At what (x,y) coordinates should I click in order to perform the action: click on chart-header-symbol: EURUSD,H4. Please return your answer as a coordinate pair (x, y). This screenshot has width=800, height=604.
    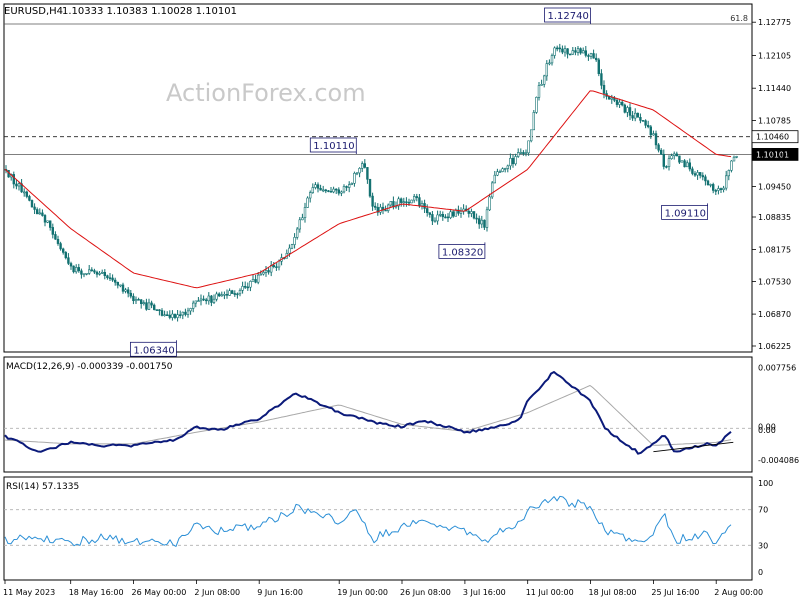
    Looking at the image, I should click on (33, 11).